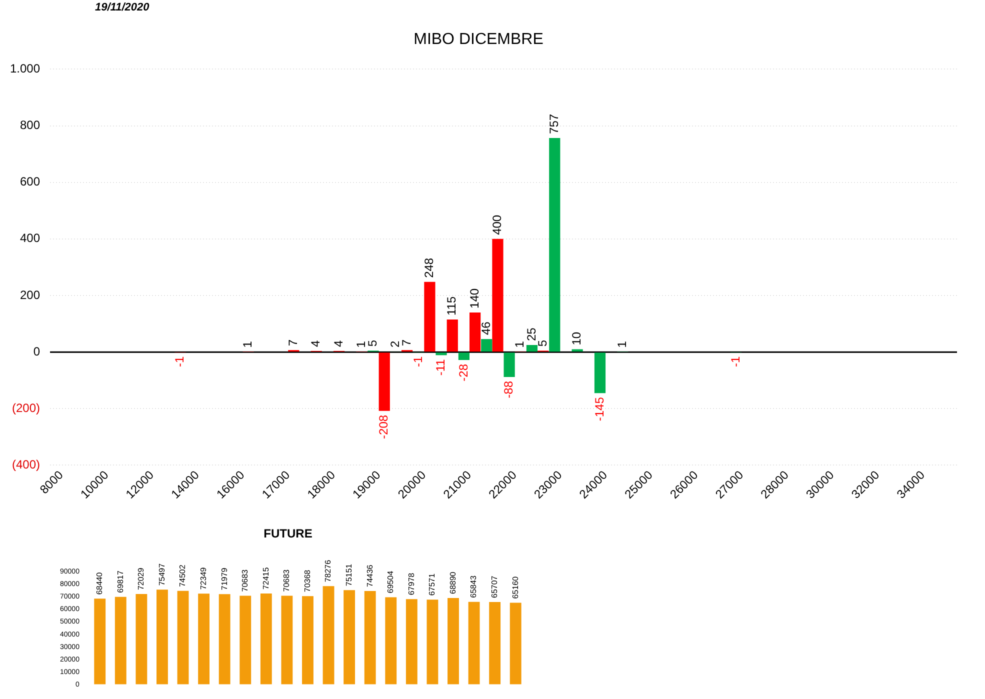  What do you see at coordinates (203, 578) in the screenshot?
I see `data-label: 72349` at bounding box center [203, 578].